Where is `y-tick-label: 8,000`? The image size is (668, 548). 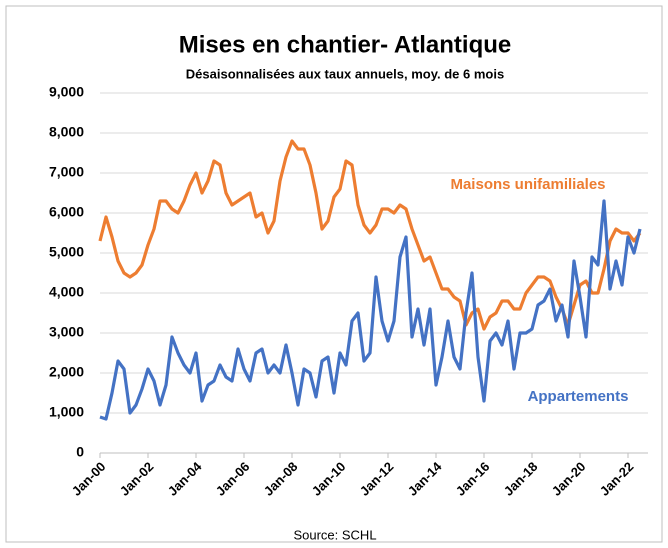
y-tick-label: 8,000 is located at coordinates (66, 132).